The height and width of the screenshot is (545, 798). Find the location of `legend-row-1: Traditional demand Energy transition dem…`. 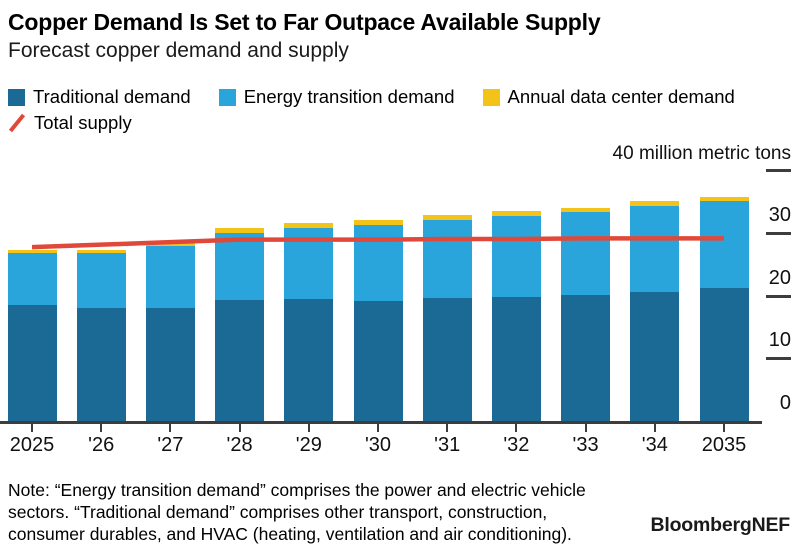

legend-row-1: Traditional demand Energy transition dem… is located at coordinates (371, 97).